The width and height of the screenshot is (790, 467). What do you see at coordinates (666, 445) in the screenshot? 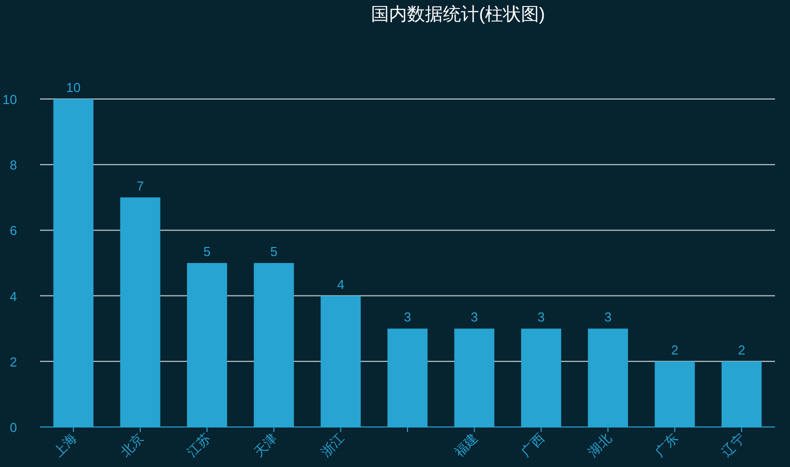
I see `x-tick-label: 广东` at bounding box center [666, 445].